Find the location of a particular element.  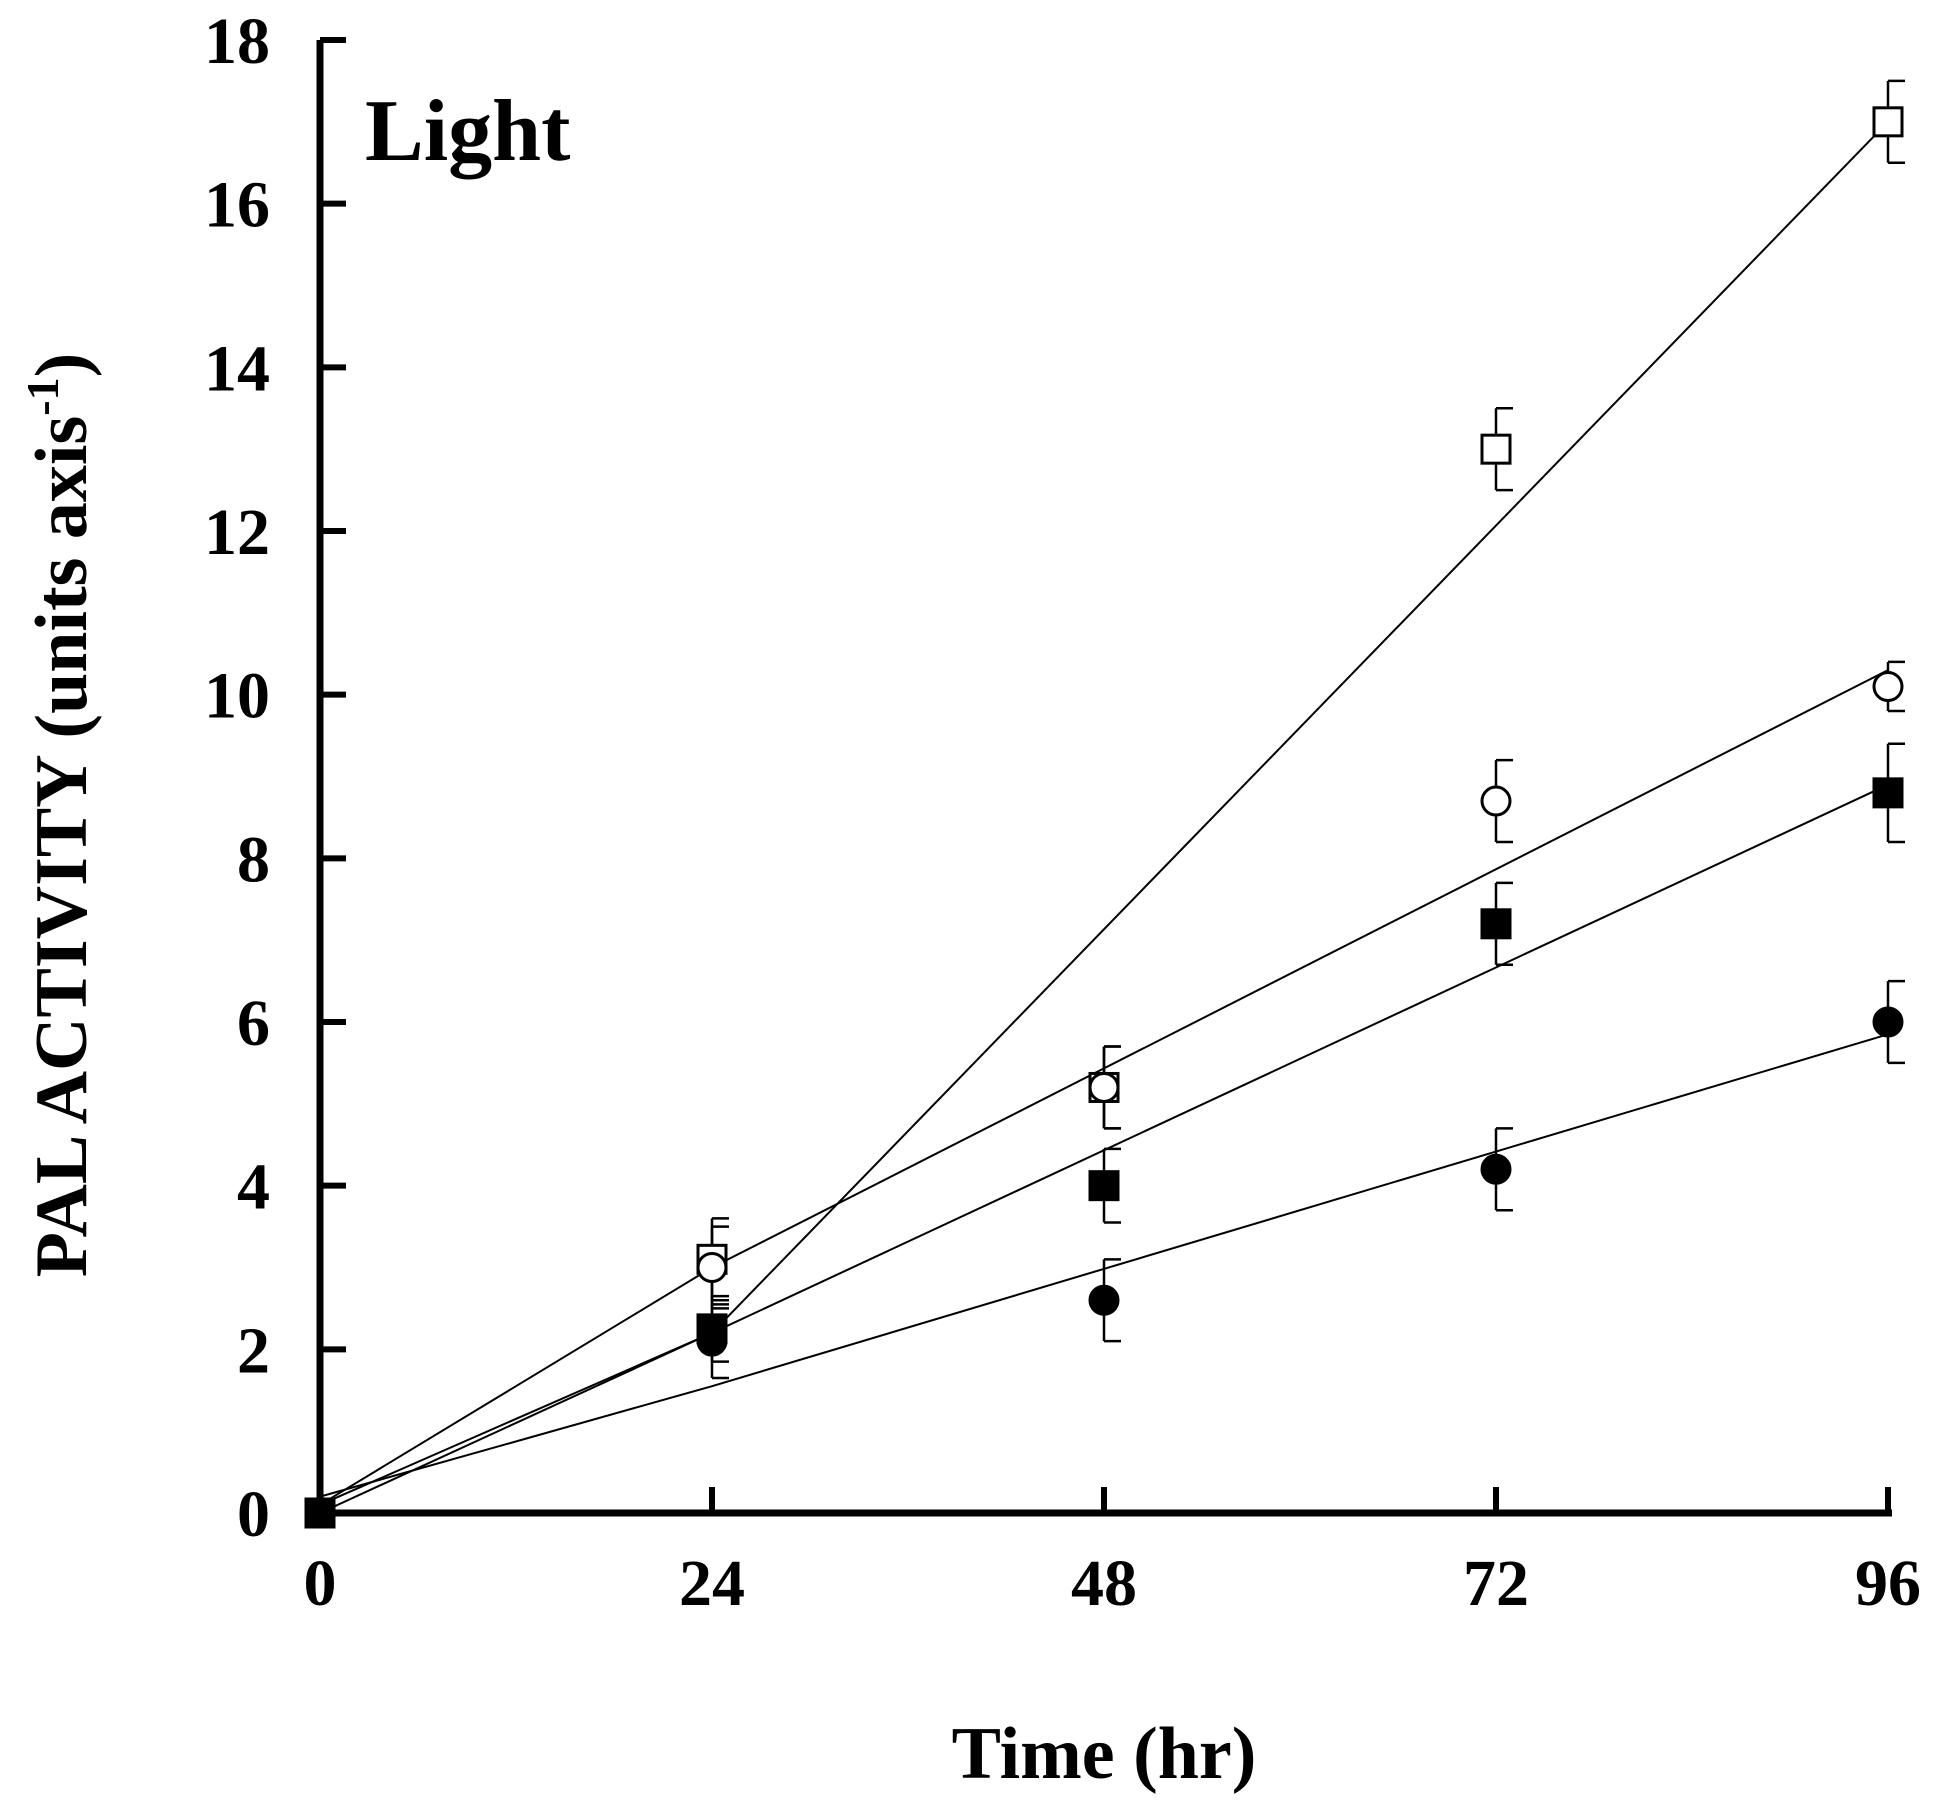

y-tick-label: 6 is located at coordinates (253, 1023).